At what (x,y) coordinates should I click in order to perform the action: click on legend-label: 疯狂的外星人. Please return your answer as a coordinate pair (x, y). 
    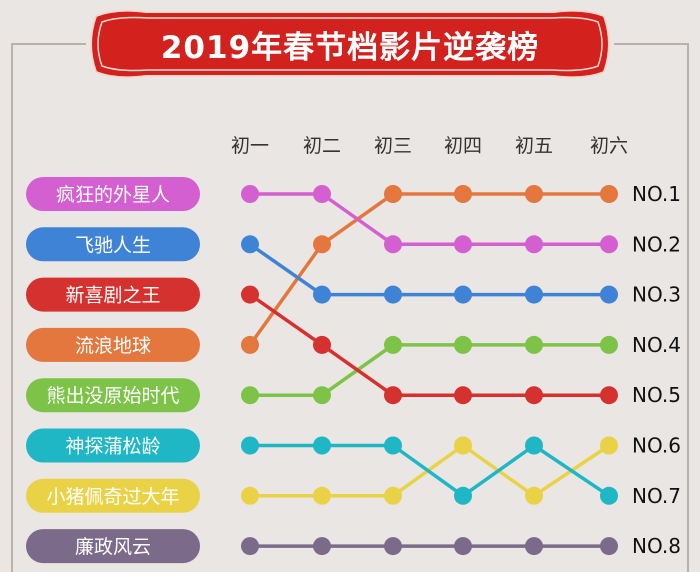
    Looking at the image, I should click on (113, 195).